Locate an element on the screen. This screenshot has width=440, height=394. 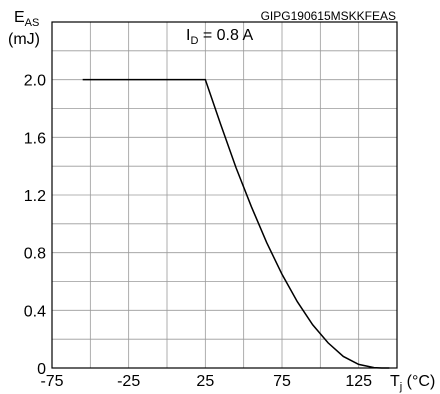
y-tick-label: 2.0 is located at coordinates (35, 81).